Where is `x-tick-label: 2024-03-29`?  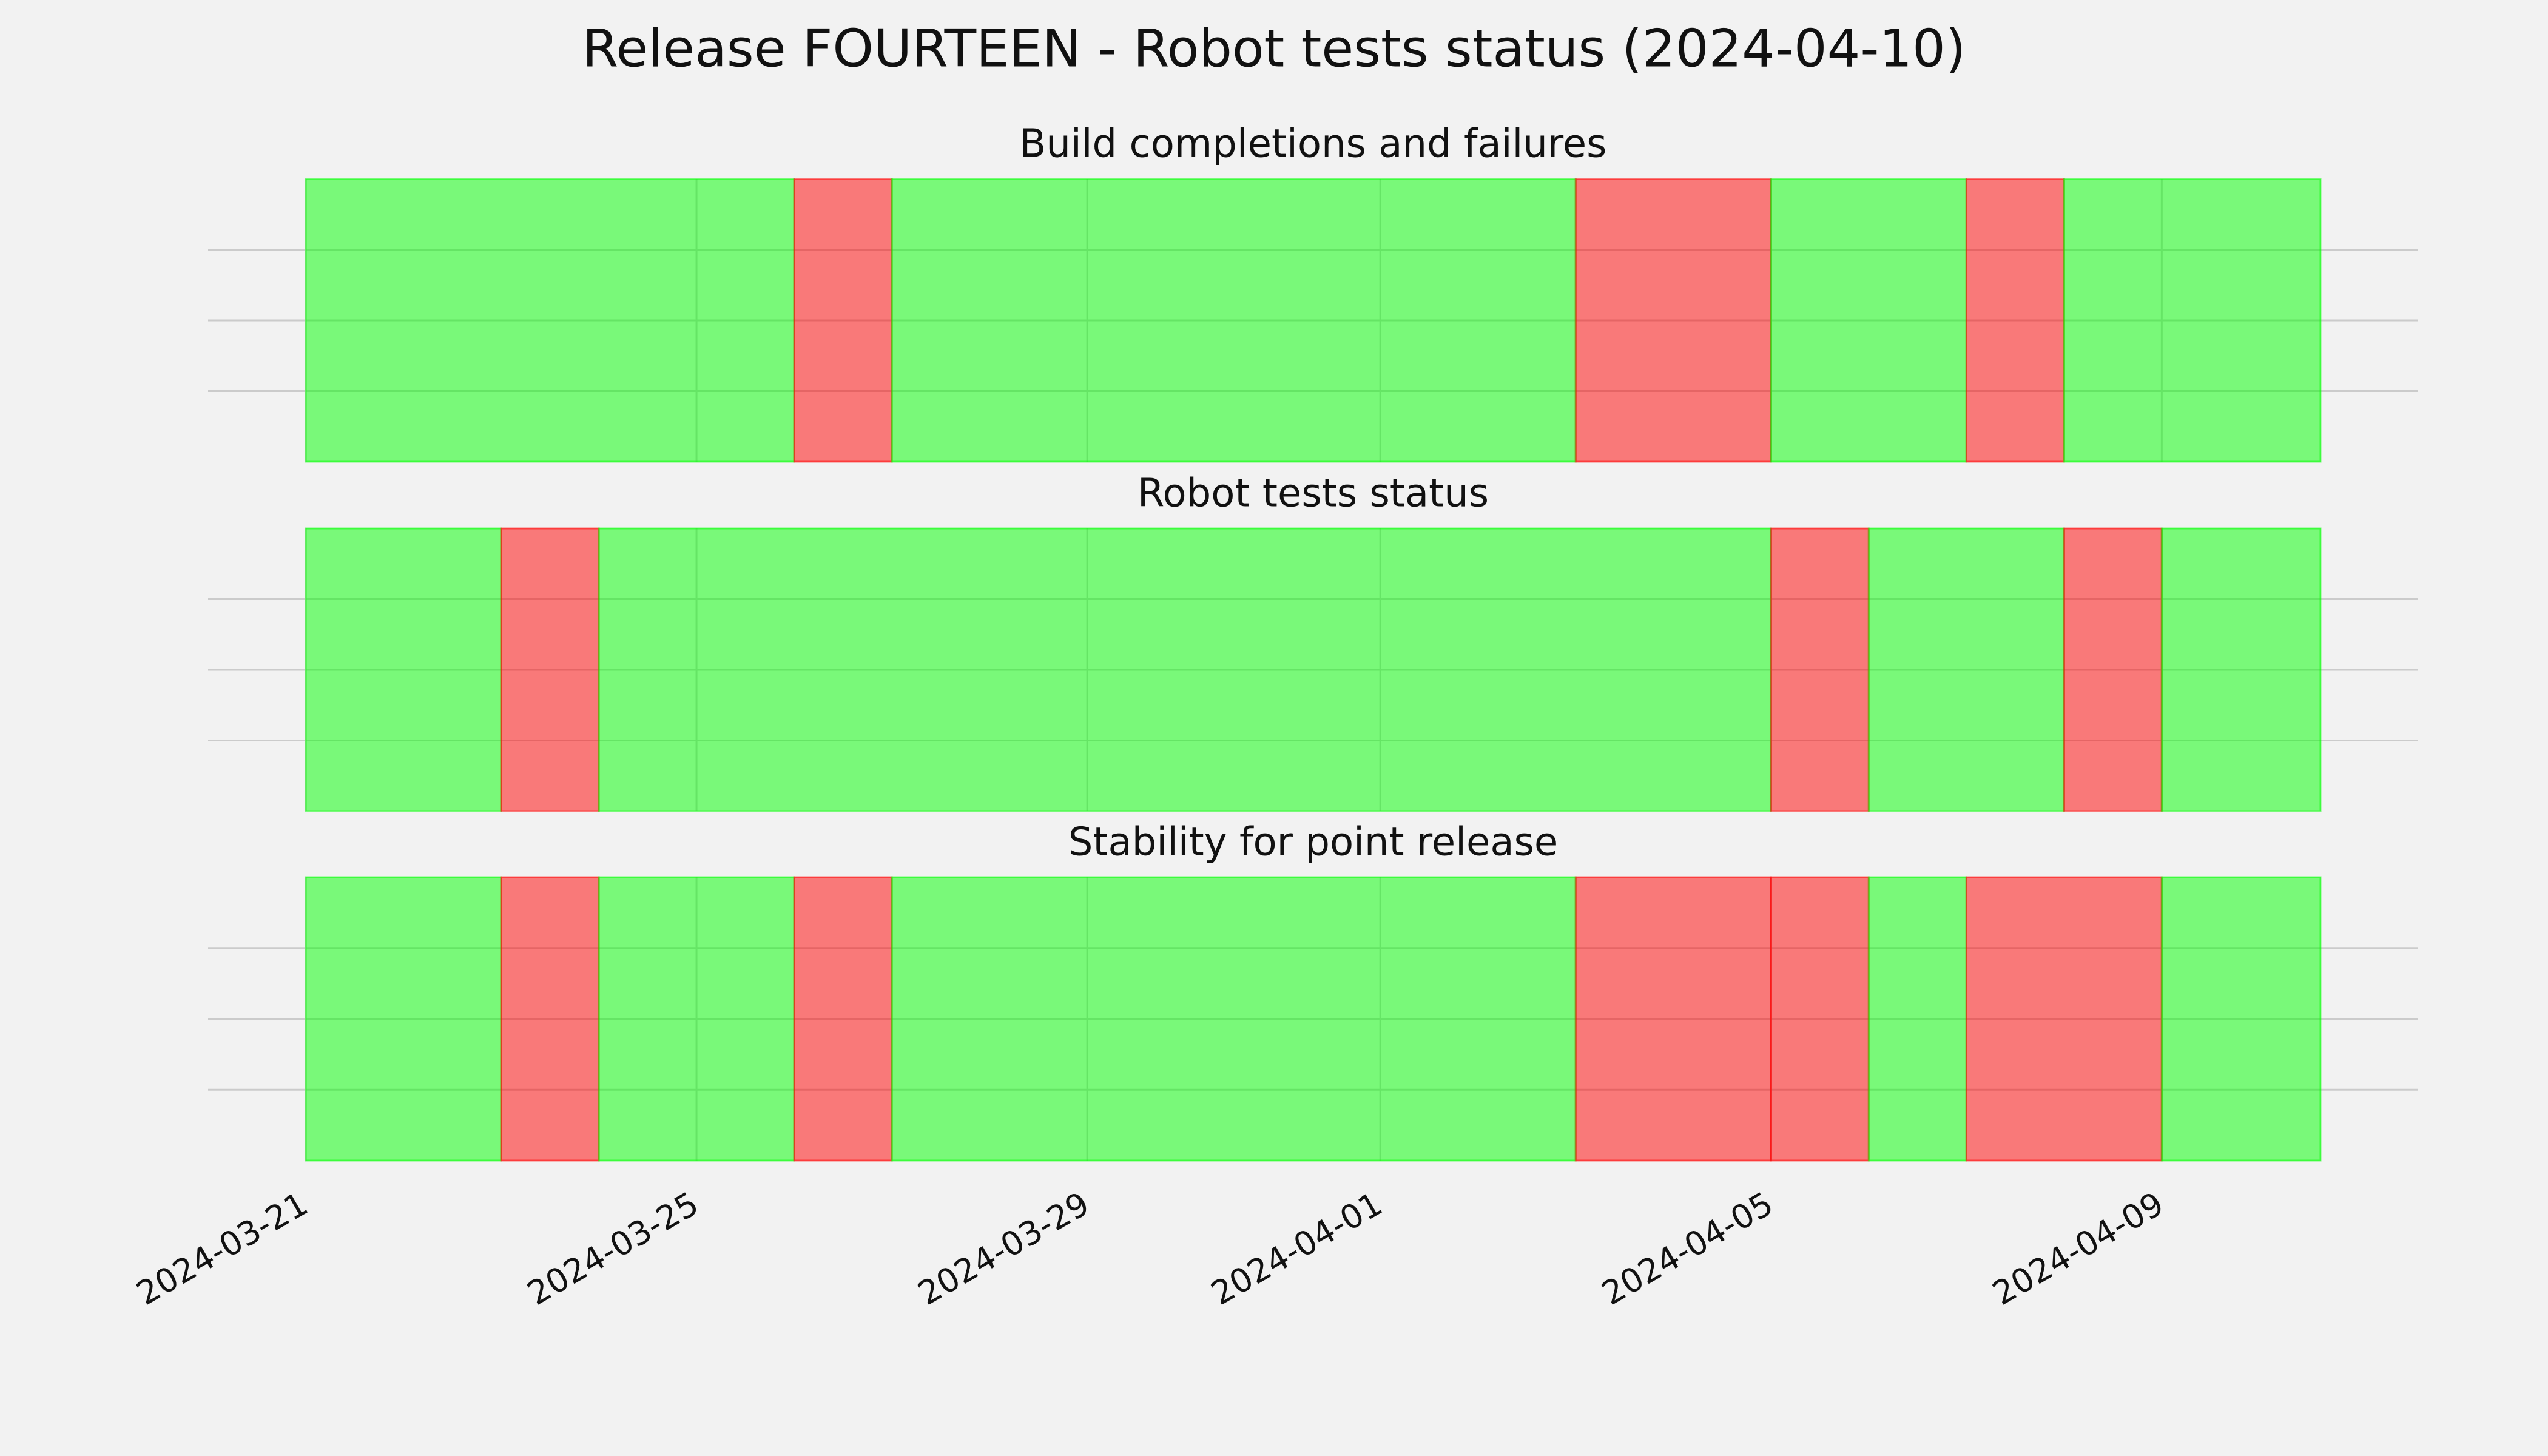
x-tick-label: 2024-03-29 is located at coordinates (1004, 1248).